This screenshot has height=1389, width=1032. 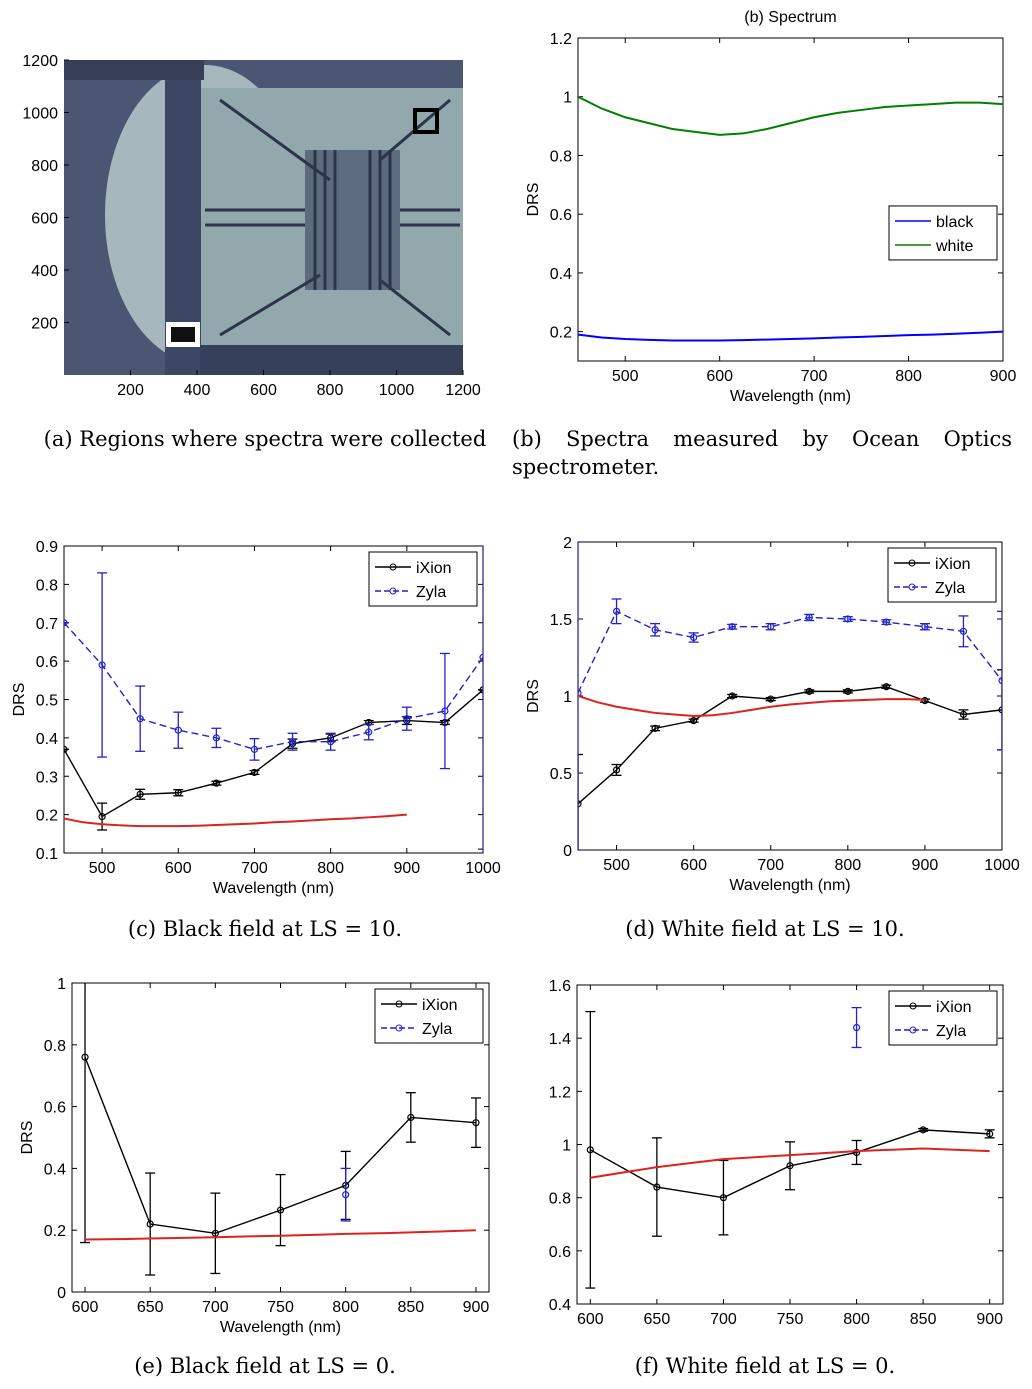 I want to click on legend-label: white, so click(x=954, y=246).